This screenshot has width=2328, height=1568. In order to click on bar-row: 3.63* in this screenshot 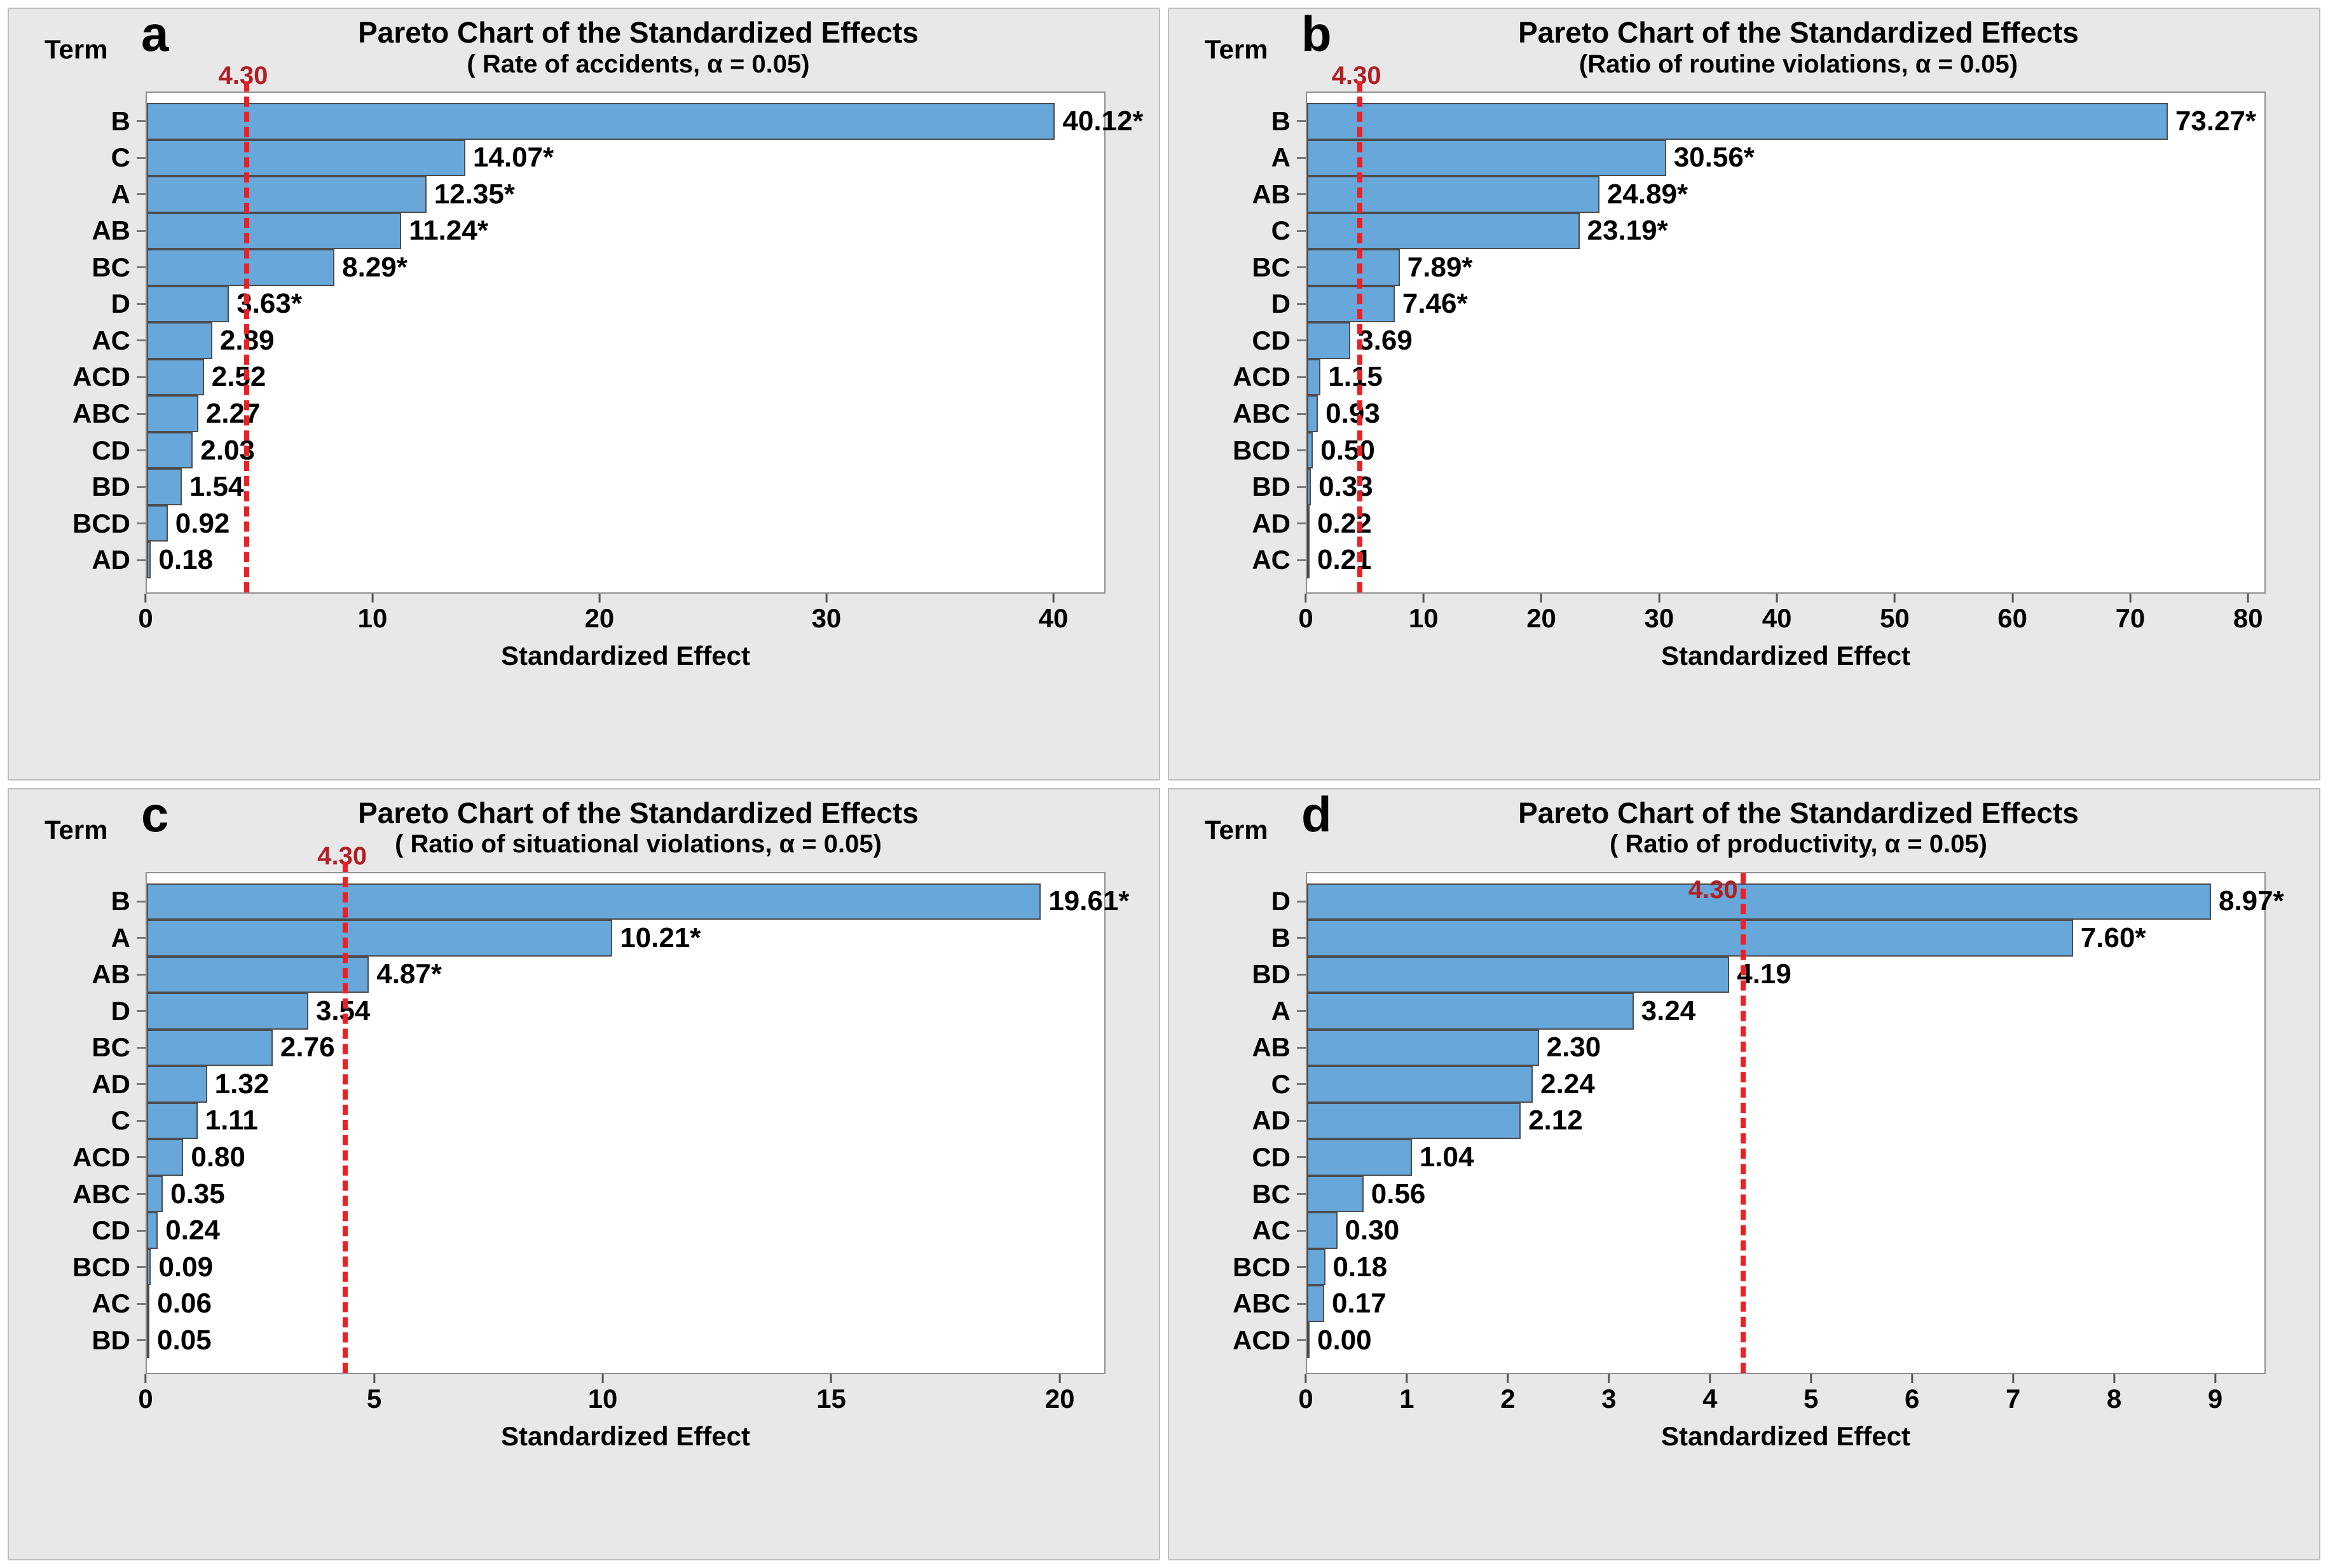, I will do `click(625, 304)`.